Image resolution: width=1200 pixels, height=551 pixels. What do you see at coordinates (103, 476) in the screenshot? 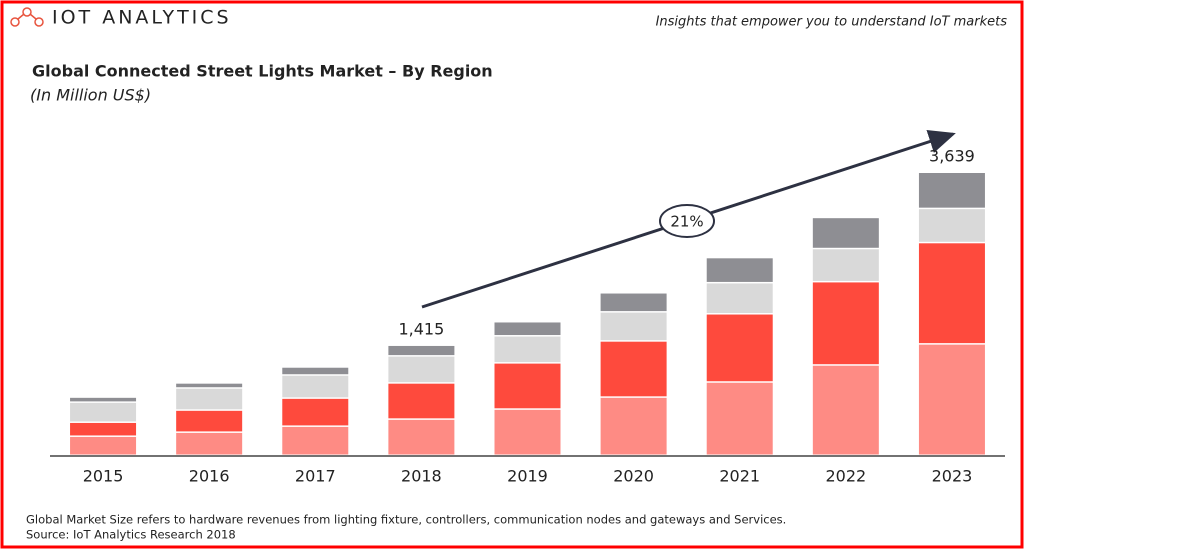
I see `x-tick-label: 2015` at bounding box center [103, 476].